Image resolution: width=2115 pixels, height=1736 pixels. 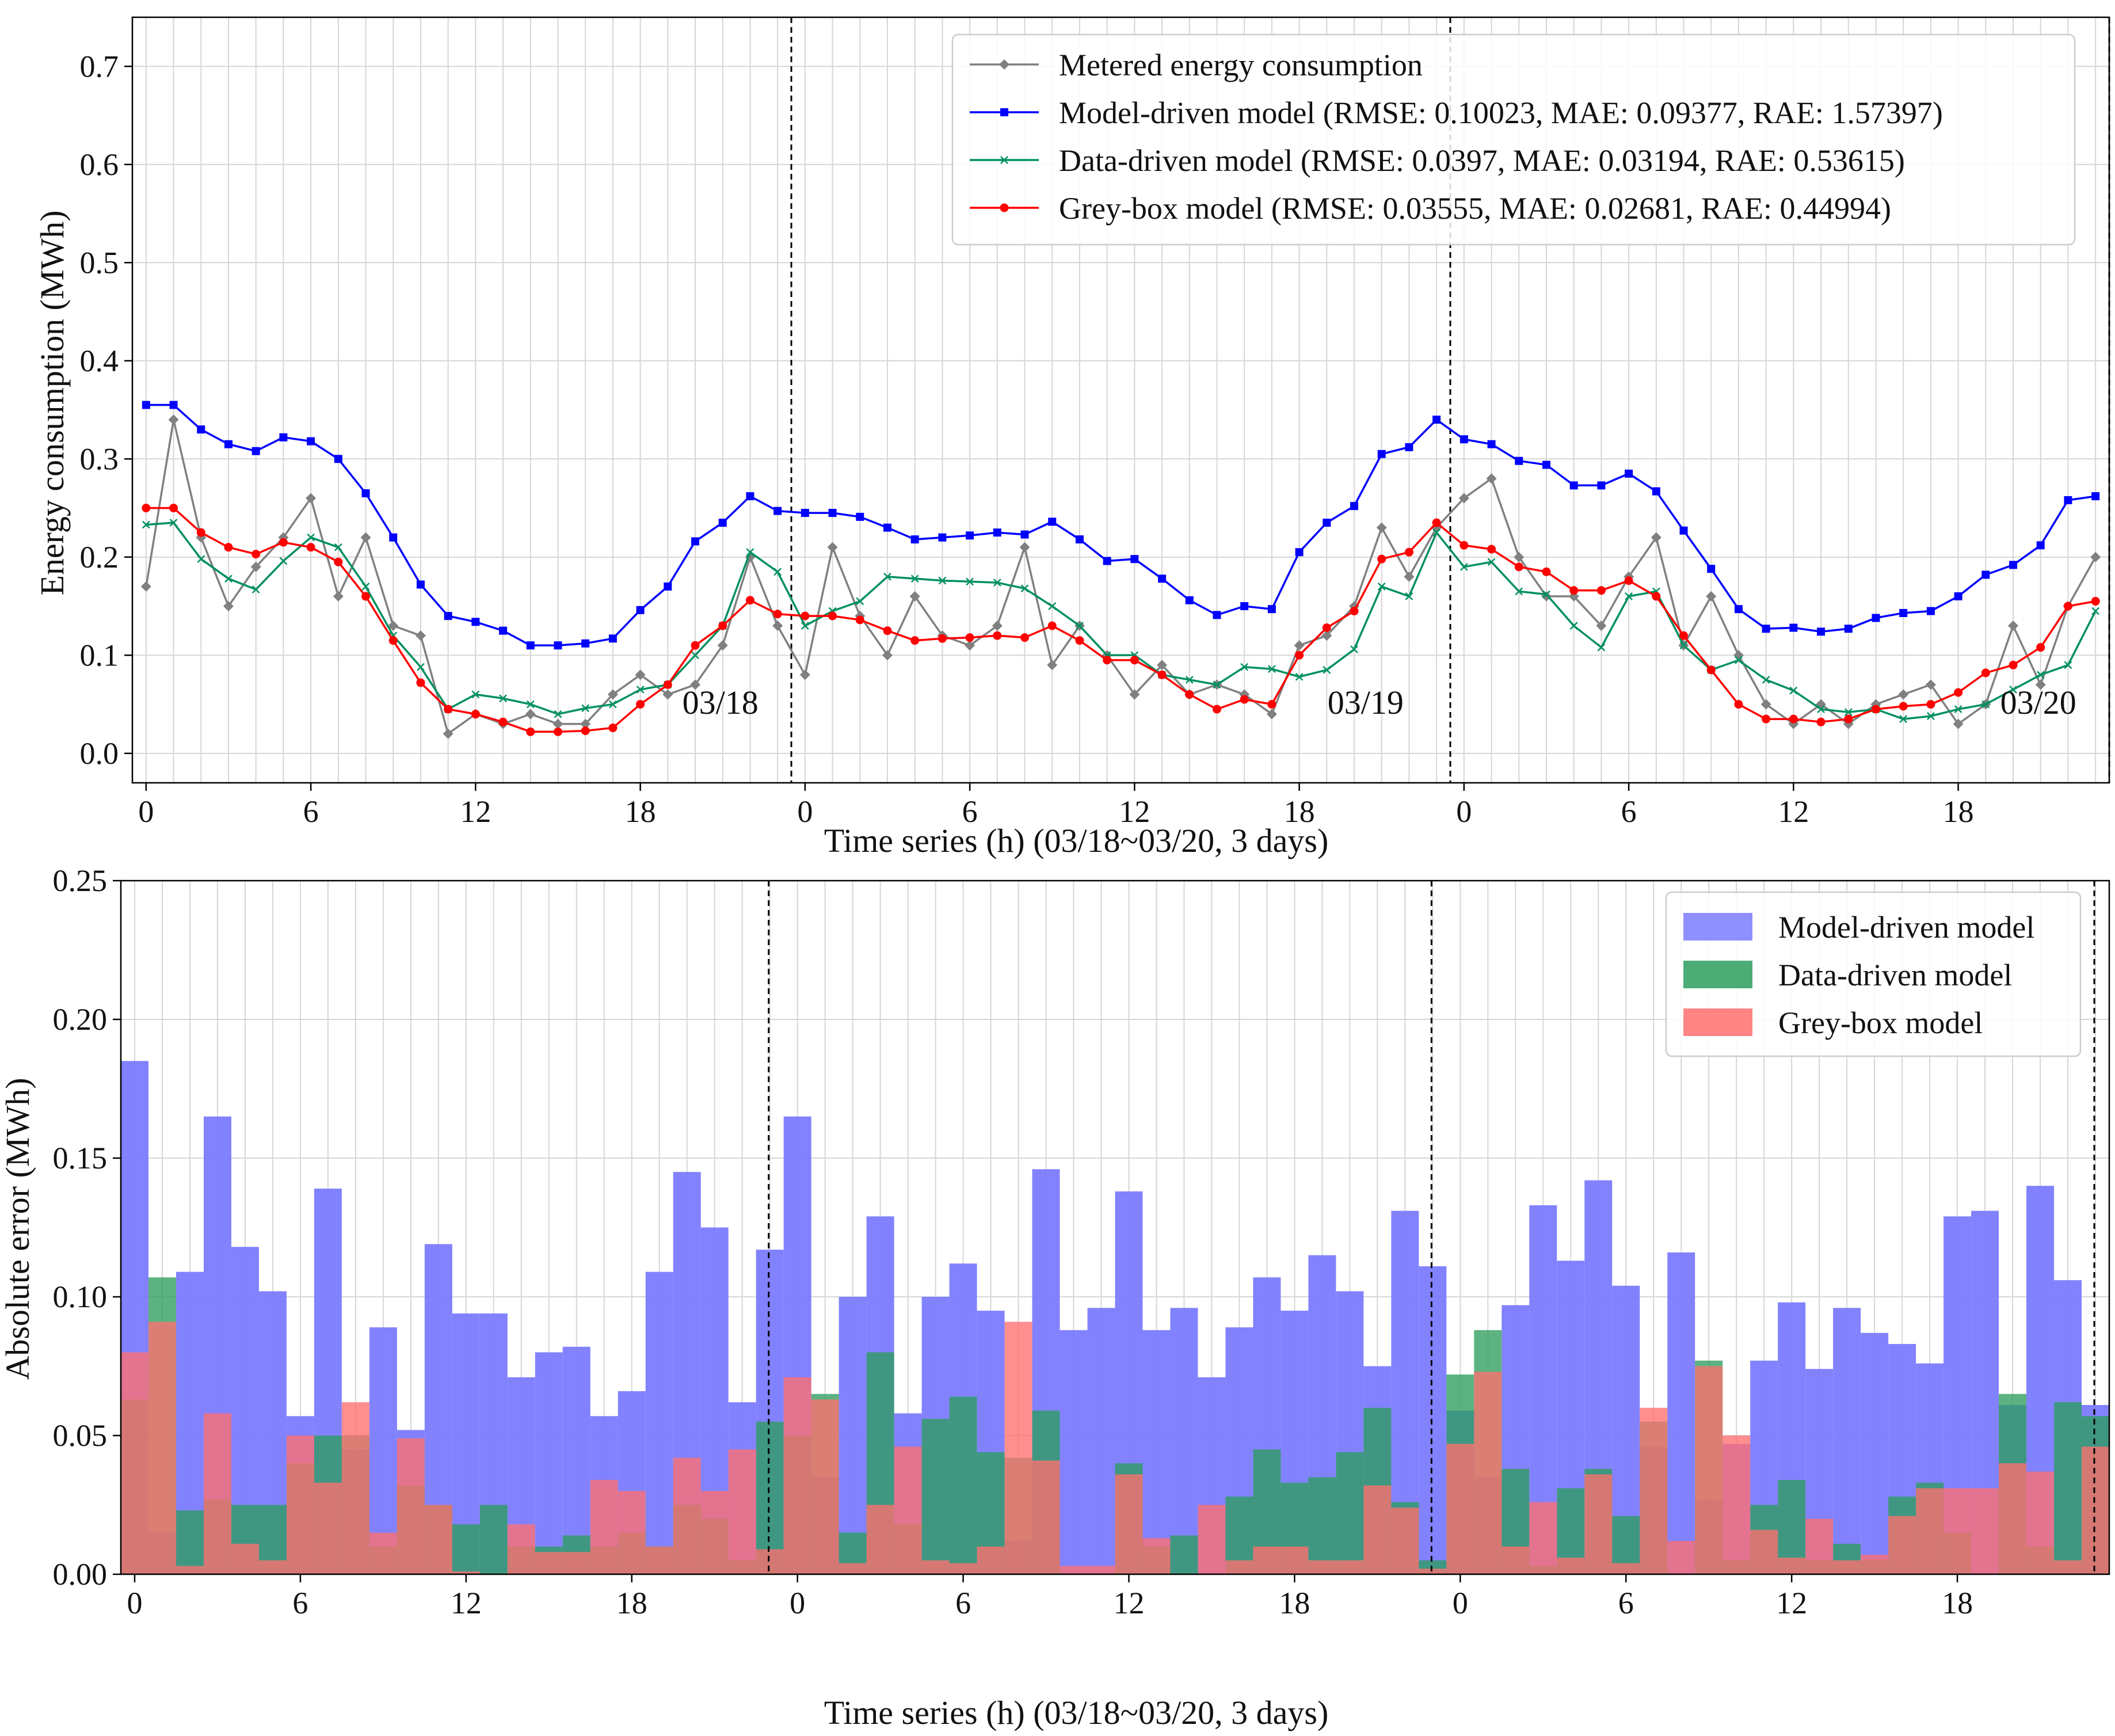 I want to click on y-tick-labels: 0.00 0.05 0.10 0.15 0.20 0.25, so click(x=81, y=1227).